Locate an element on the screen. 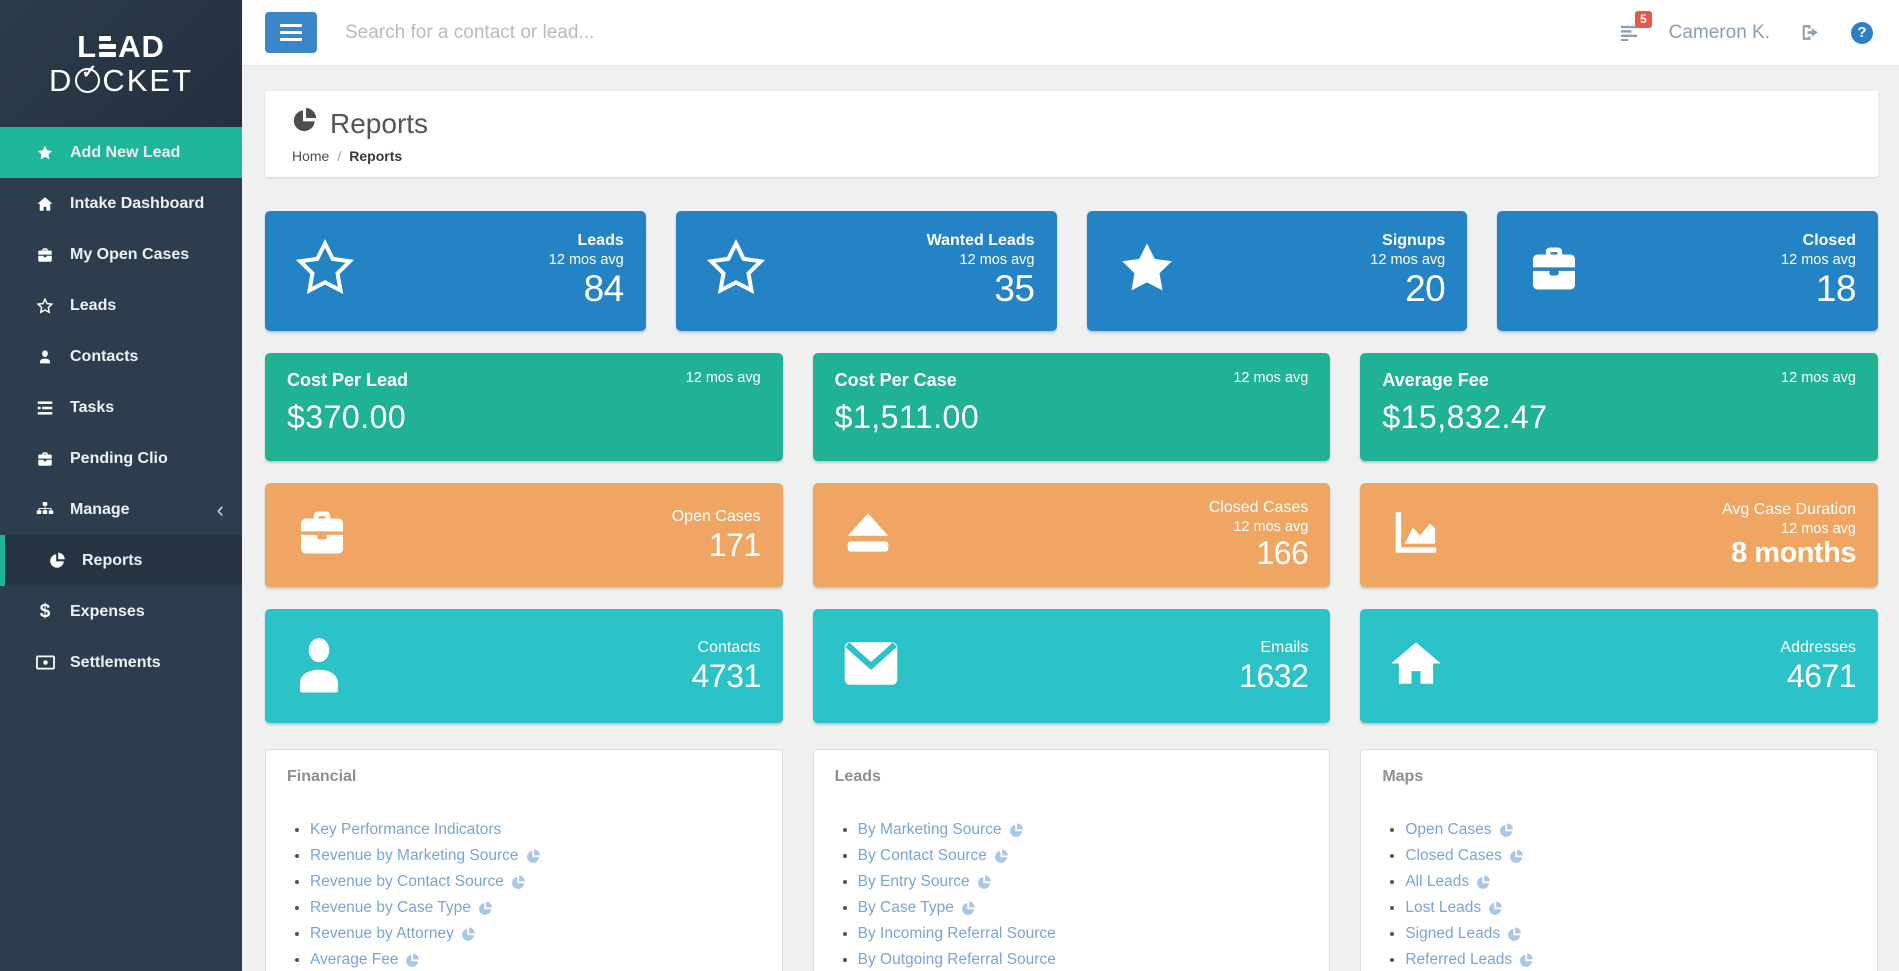  list-item: By Incoming Referral Source is located at coordinates (1094, 934).